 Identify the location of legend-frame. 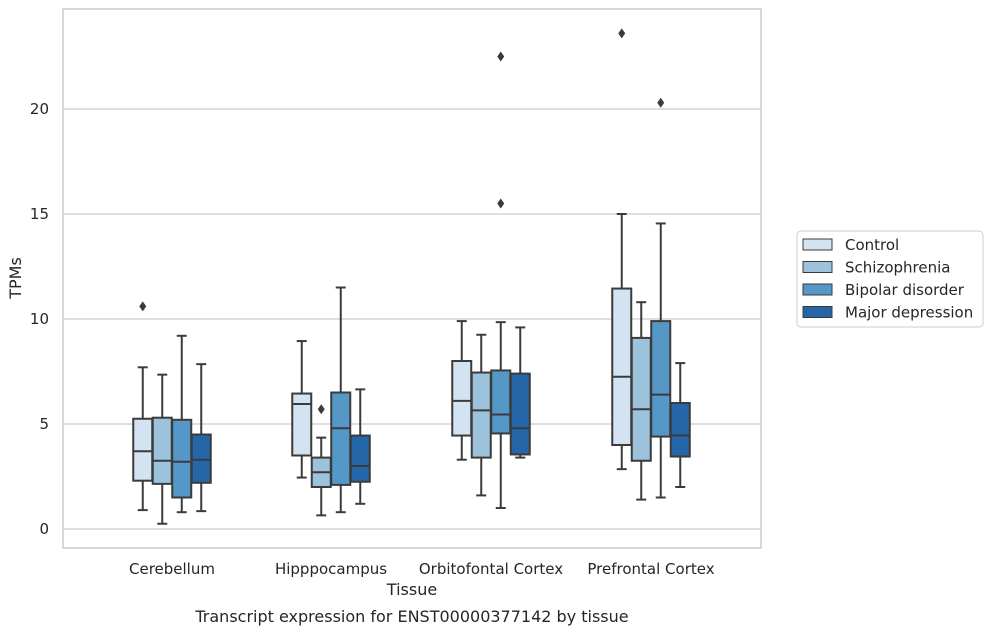
(890, 279).